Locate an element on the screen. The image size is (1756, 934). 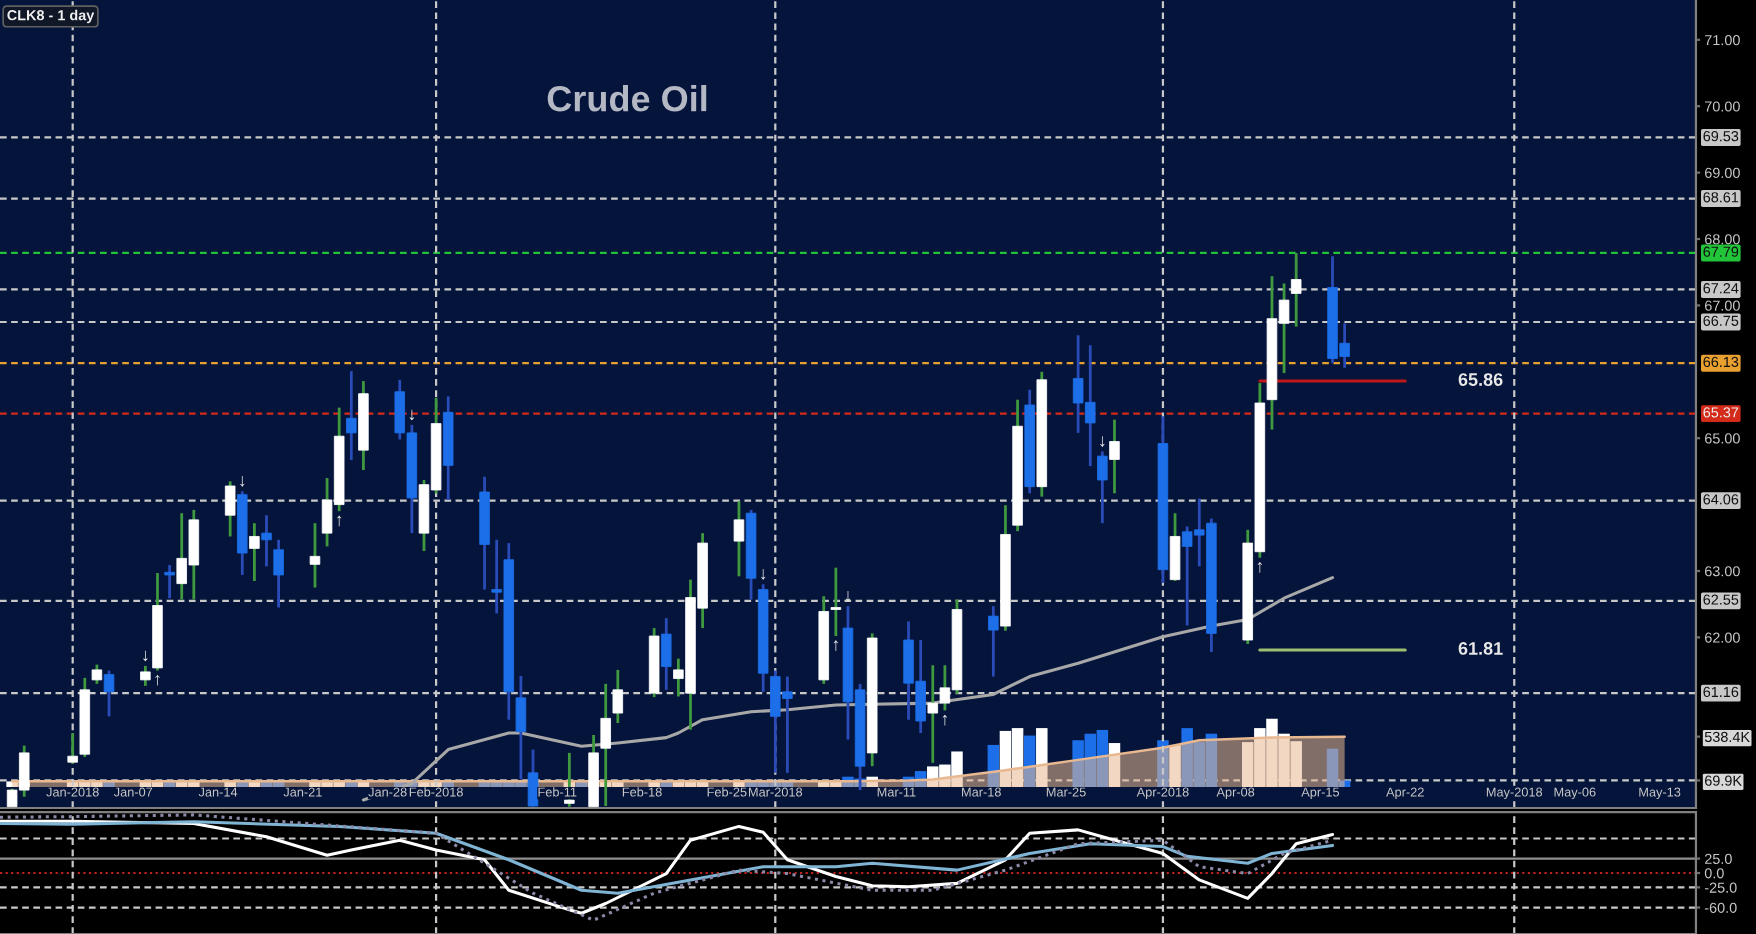
annotation: 61.81 is located at coordinates (1480, 648).